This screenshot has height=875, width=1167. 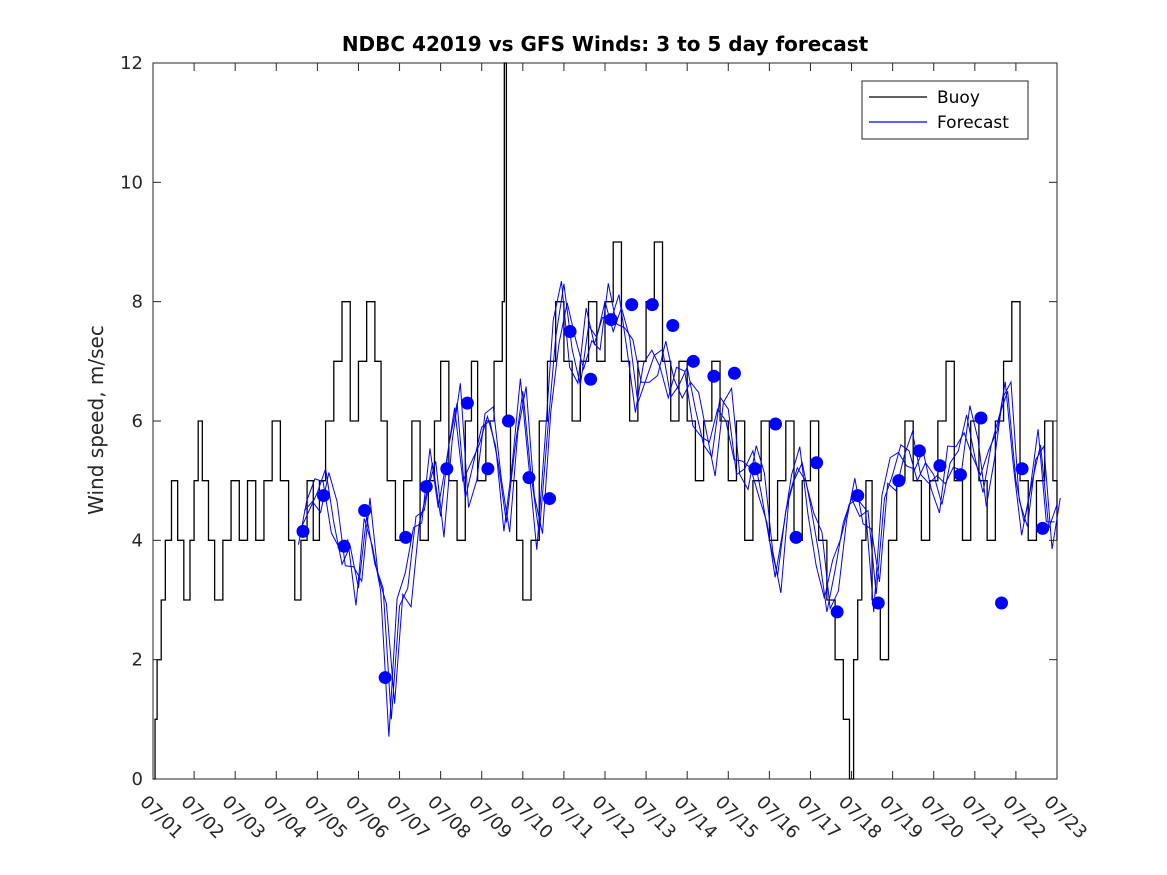 What do you see at coordinates (244, 818) in the screenshot?
I see `x-tick-label: 07/03` at bounding box center [244, 818].